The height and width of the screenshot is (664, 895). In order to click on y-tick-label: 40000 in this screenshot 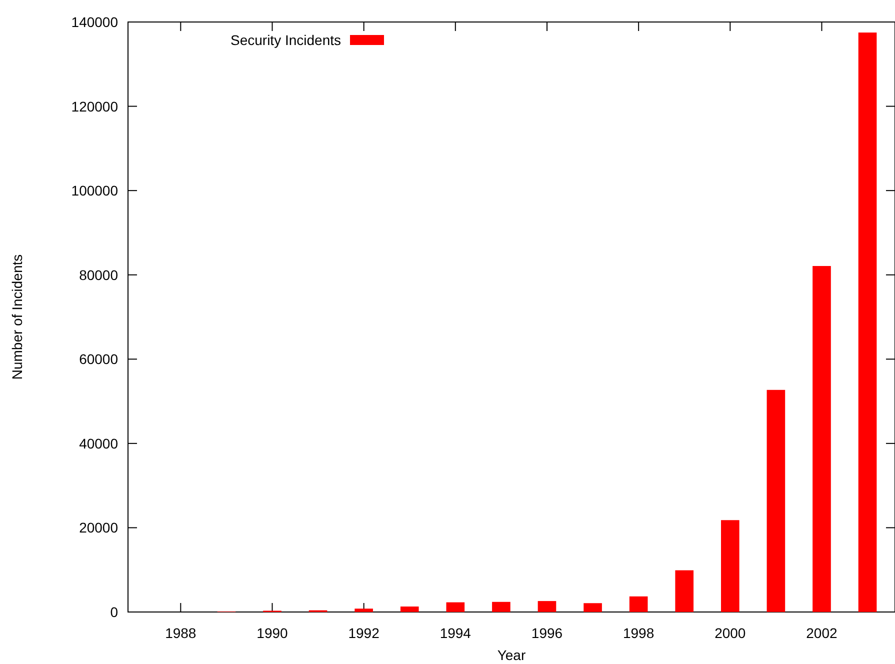, I will do `click(98, 443)`.